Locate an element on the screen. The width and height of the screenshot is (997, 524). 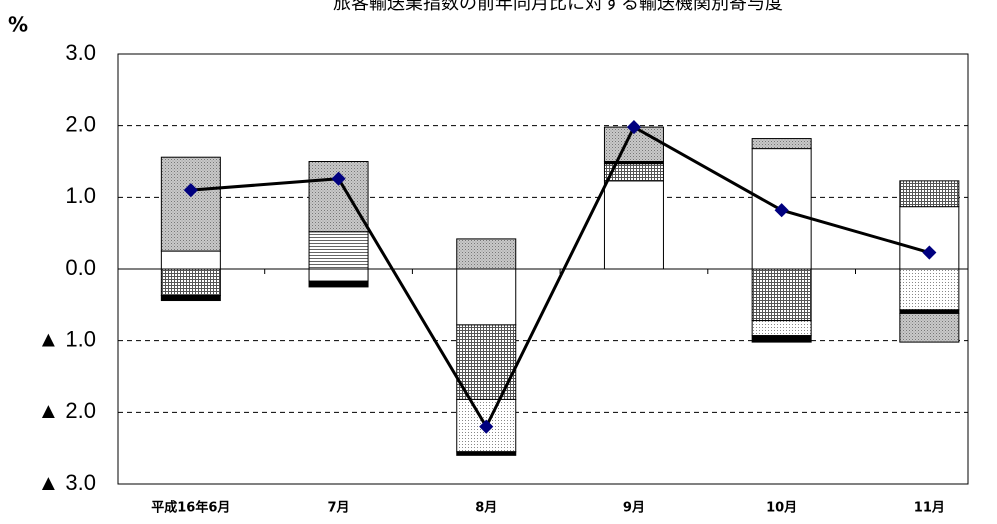
y-tick-label: 1.0 is located at coordinates (80, 195).